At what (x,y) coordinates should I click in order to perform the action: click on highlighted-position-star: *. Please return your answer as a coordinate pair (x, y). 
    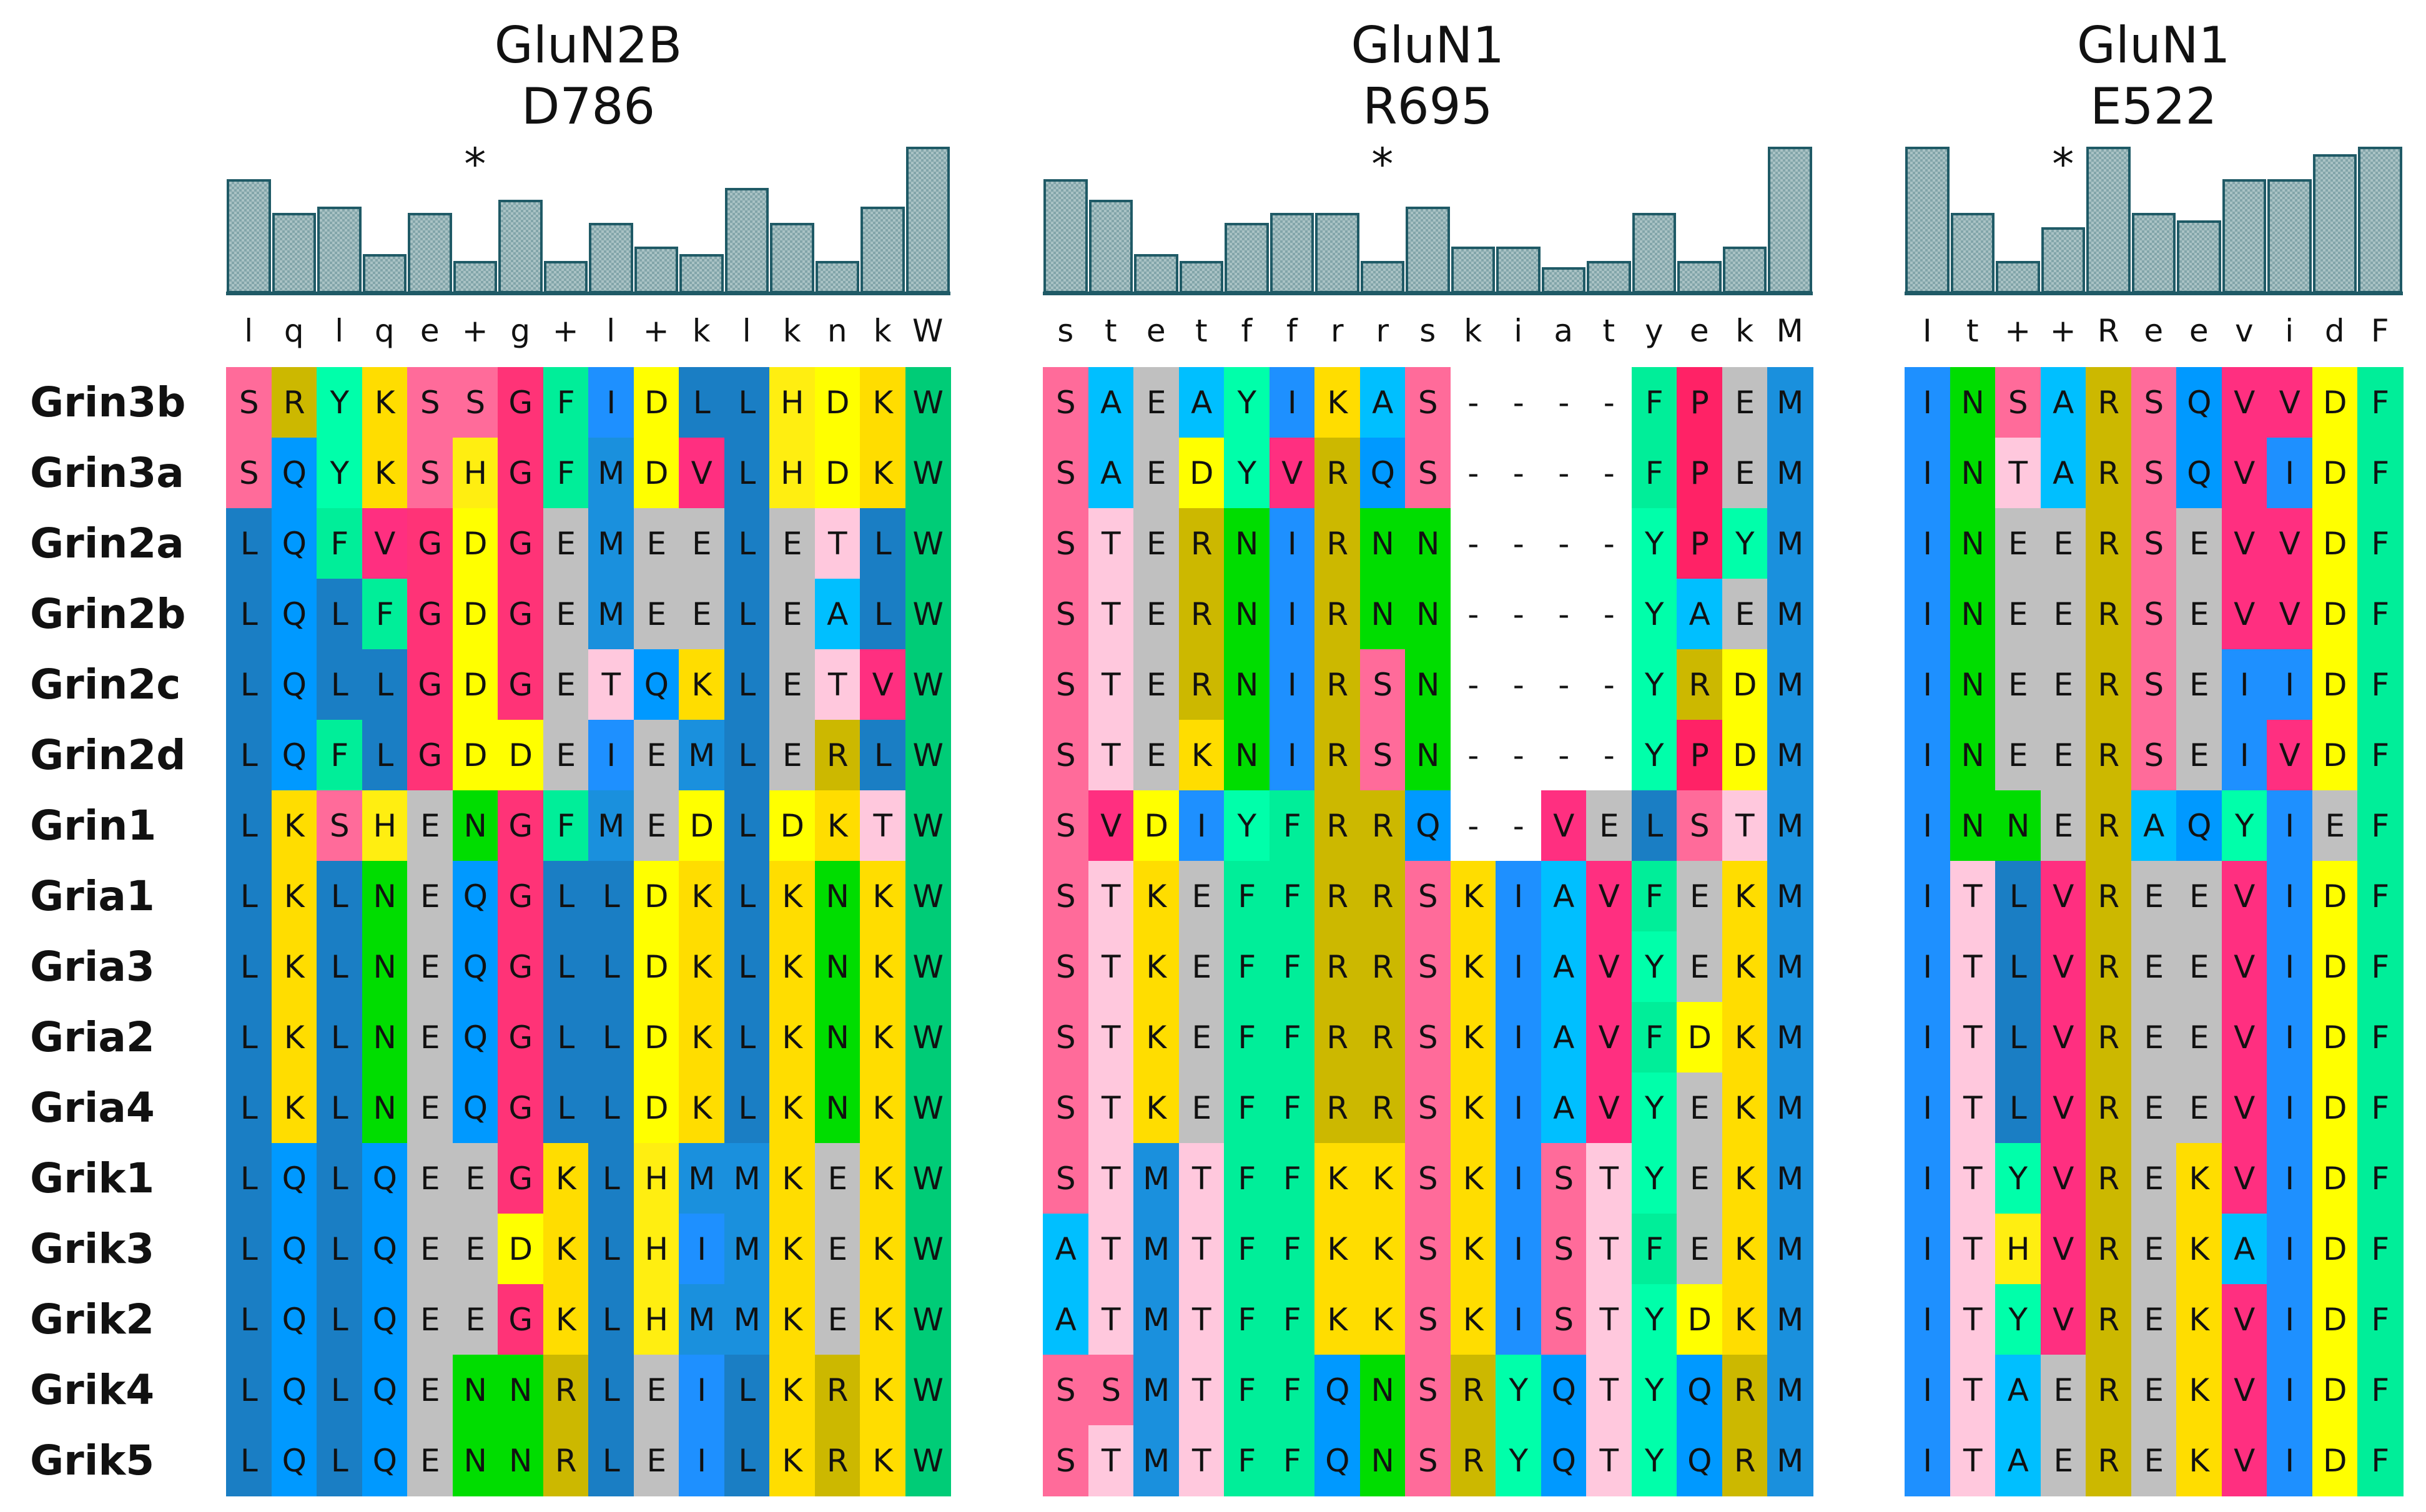
    Looking at the image, I should click on (2063, 164).